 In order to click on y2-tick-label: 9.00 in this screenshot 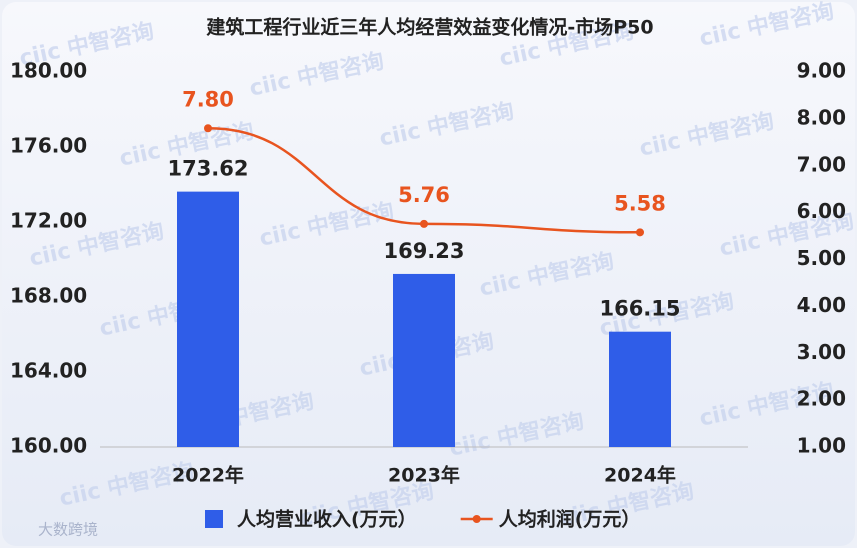, I will do `click(821, 71)`.